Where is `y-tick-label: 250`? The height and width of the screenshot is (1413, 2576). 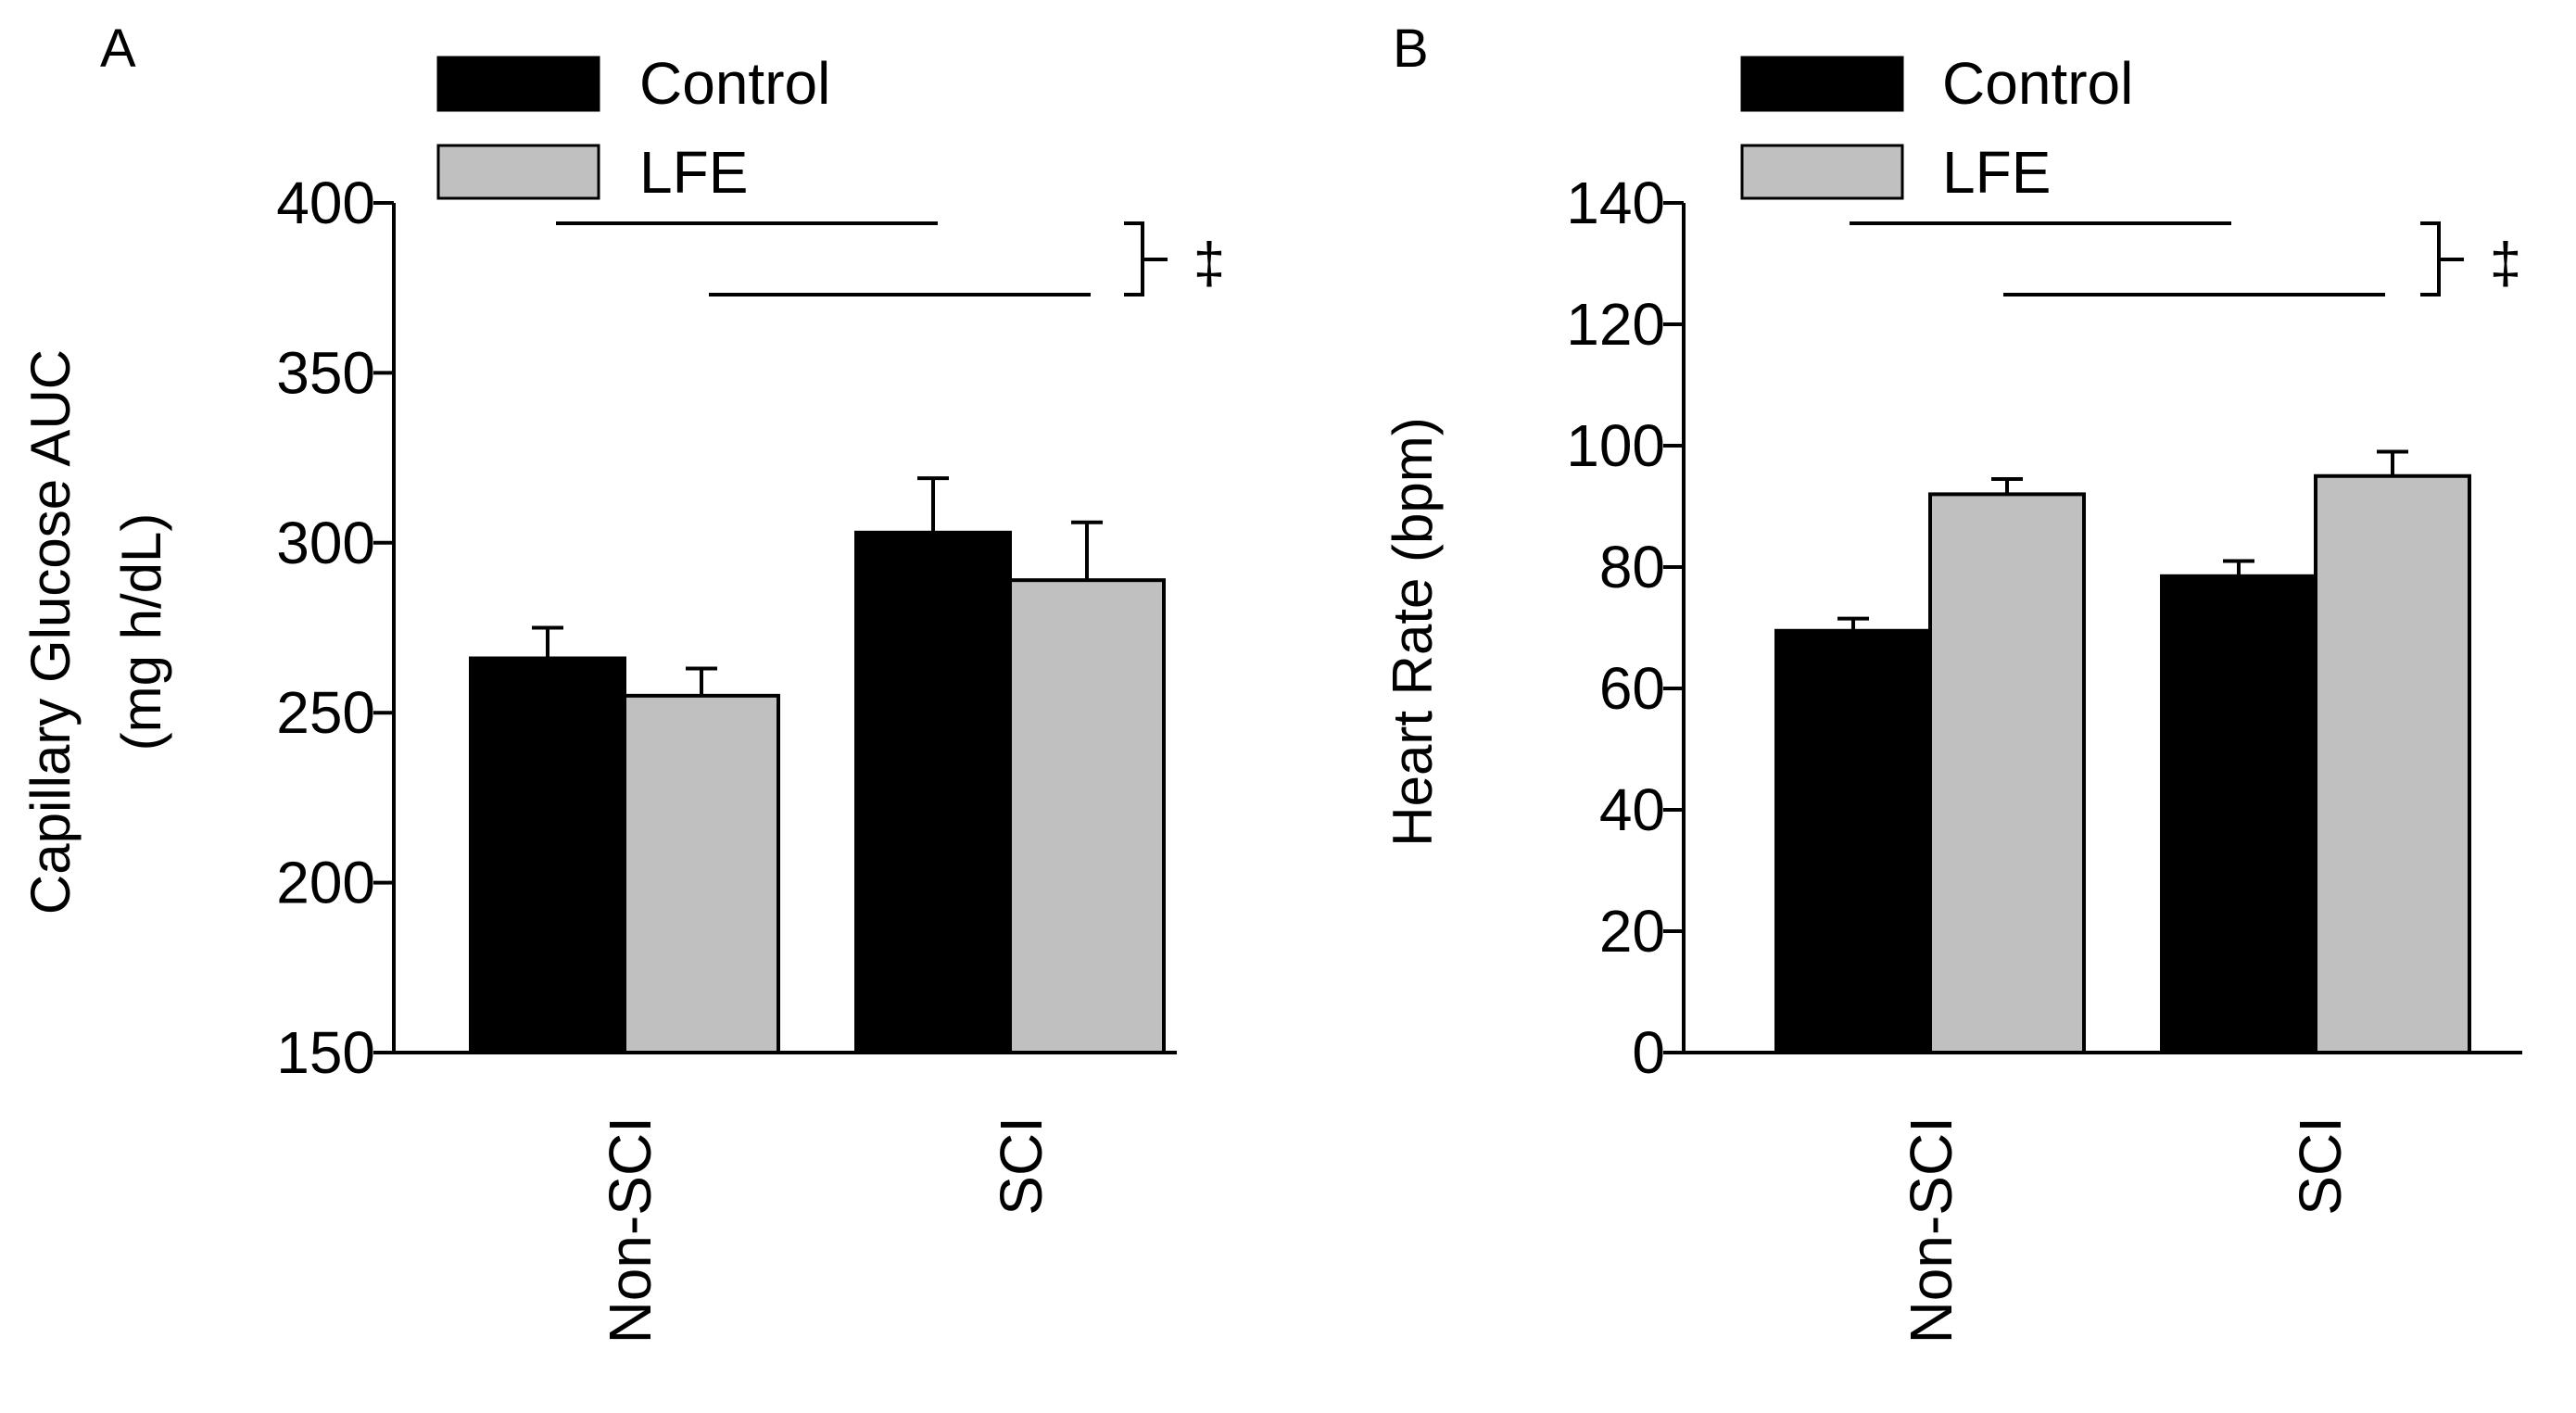
y-tick-label: 250 is located at coordinates (325, 712).